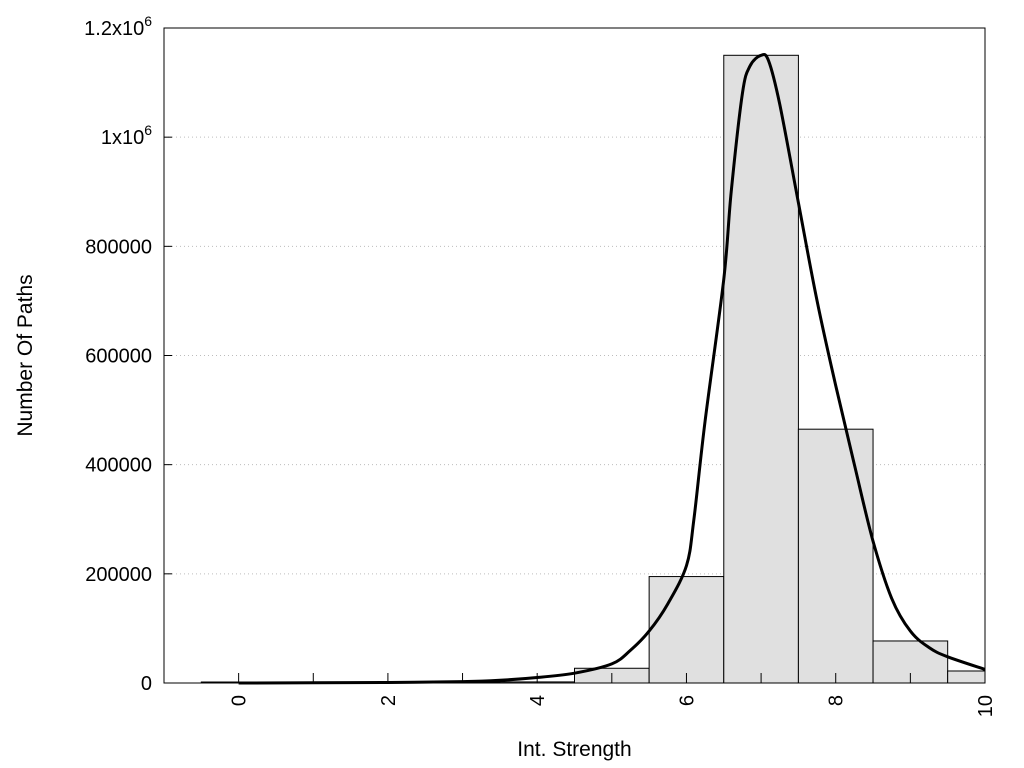 This screenshot has height=768, width=1024. What do you see at coordinates (118, 26) in the screenshot?
I see `y-tick-label-6: 1.2x10⁶` at bounding box center [118, 26].